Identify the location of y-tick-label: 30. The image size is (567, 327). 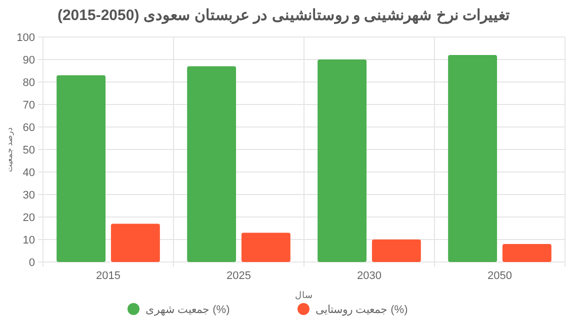
(28, 195).